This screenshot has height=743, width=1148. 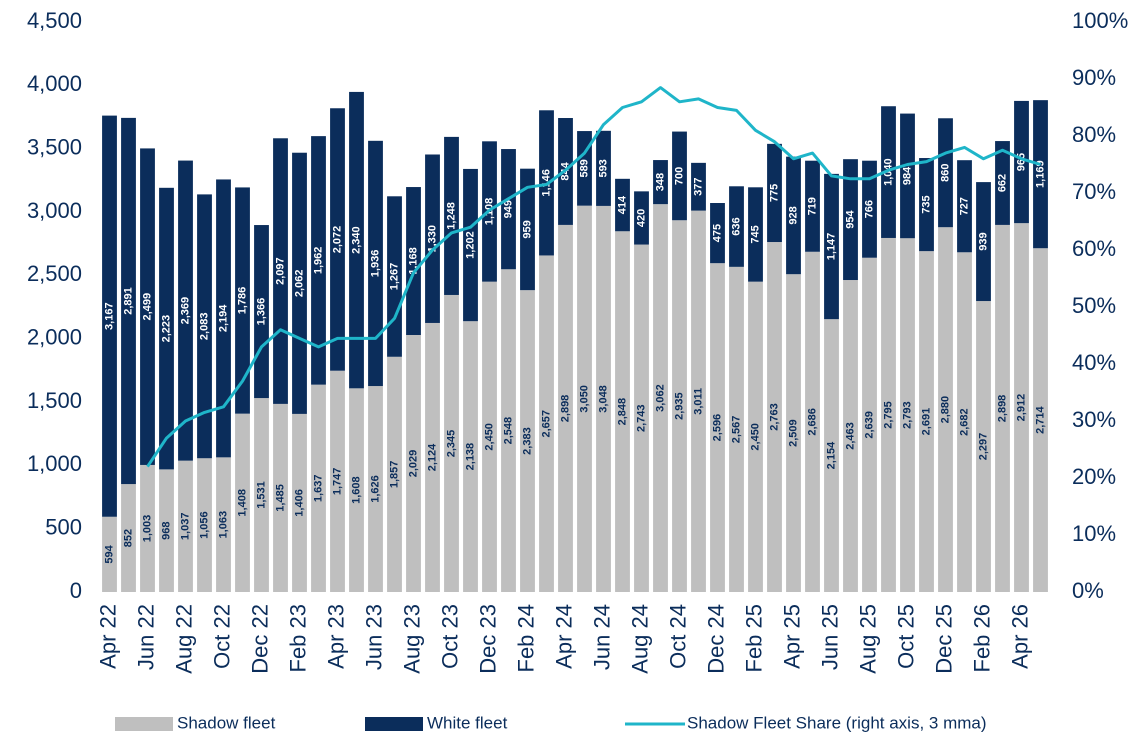 What do you see at coordinates (660, 398) in the screenshot?
I see `data-label: 3,062` at bounding box center [660, 398].